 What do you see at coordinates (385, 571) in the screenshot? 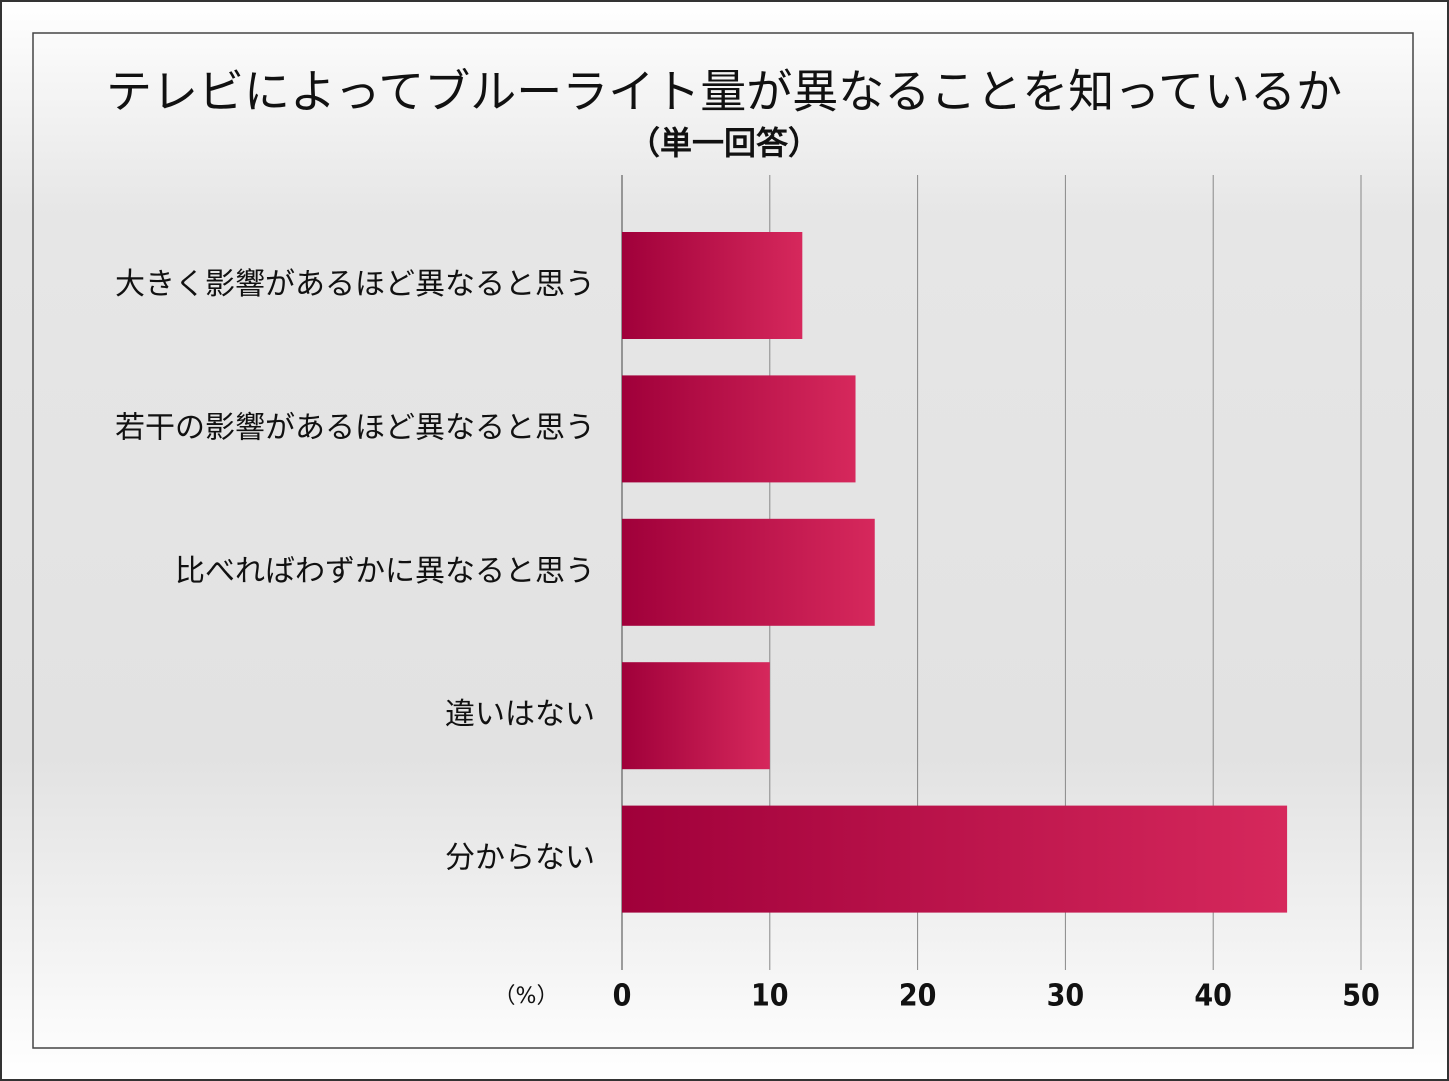
I see `y-tick-label: 比べればわずかに異なると思う` at bounding box center [385, 571].